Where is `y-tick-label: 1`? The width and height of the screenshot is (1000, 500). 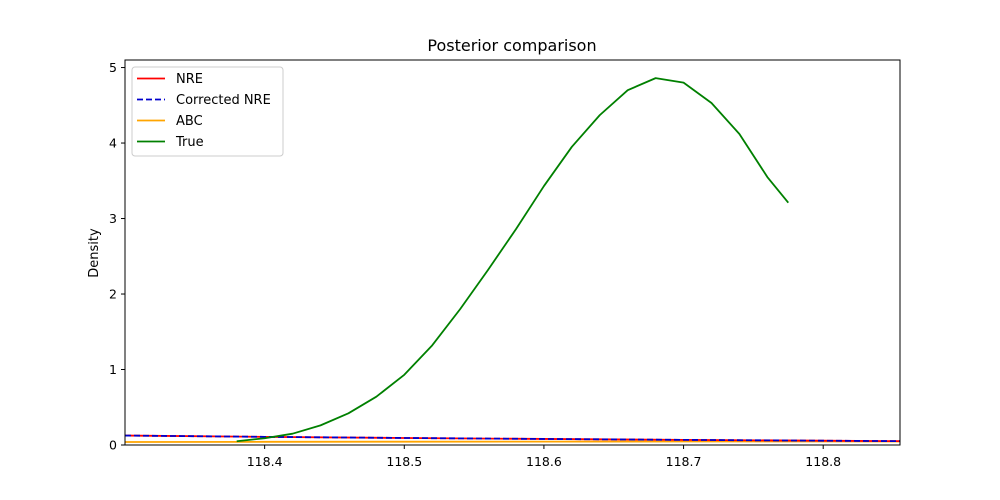
y-tick-label: 1 is located at coordinates (113, 369).